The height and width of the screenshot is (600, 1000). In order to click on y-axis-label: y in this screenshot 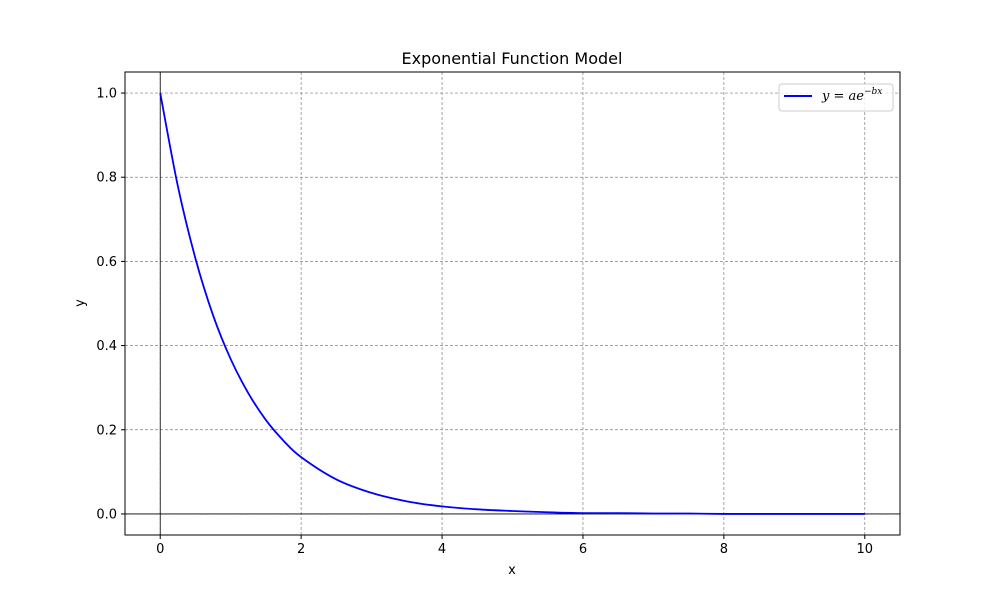, I will do `click(80, 303)`.